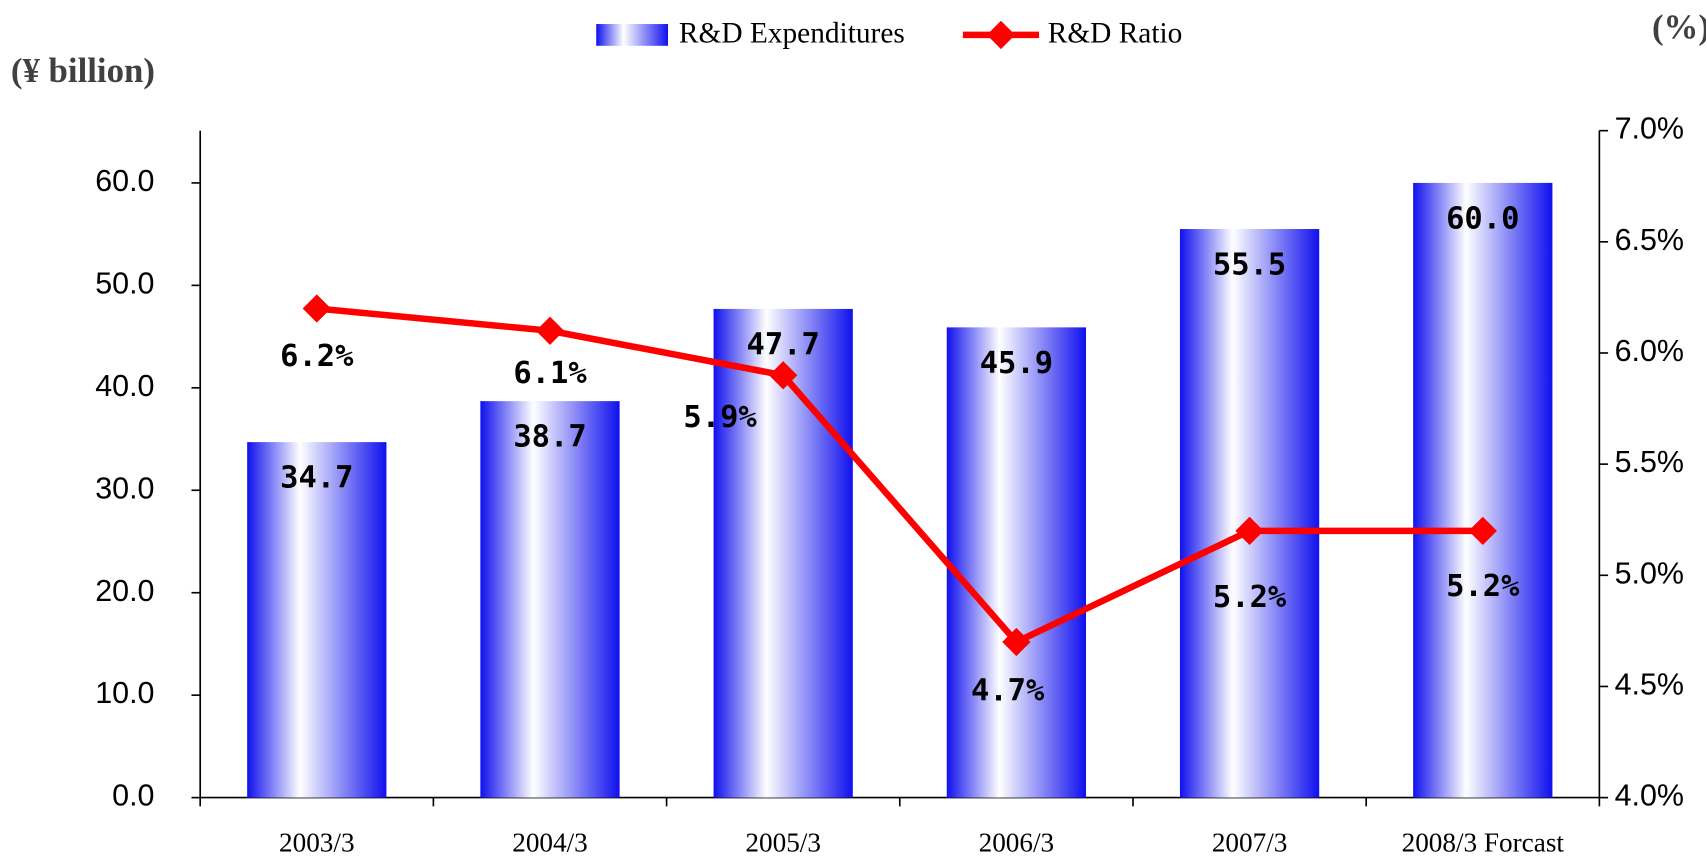 This screenshot has width=1706, height=863. I want to click on y-tick-label: 40.0, so click(124, 386).